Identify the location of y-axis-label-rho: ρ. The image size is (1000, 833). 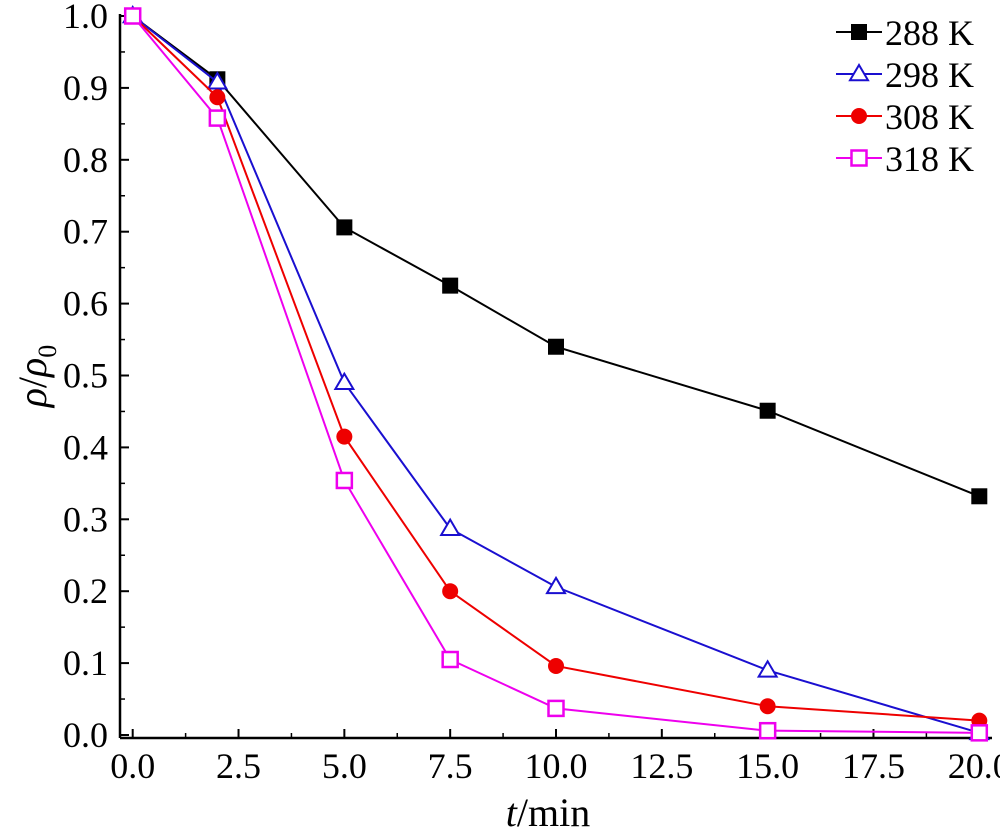
(32, 398).